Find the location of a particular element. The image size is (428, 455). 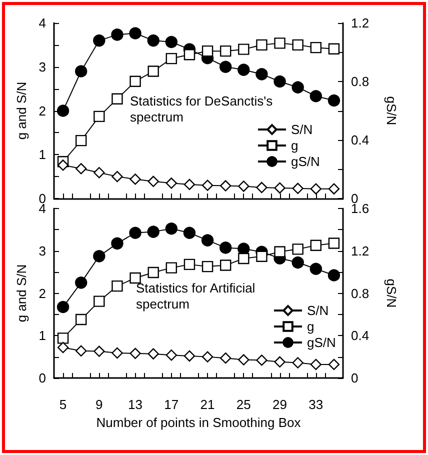

annotation: Statistics for Artificial spectrum is located at coordinates (197, 296).